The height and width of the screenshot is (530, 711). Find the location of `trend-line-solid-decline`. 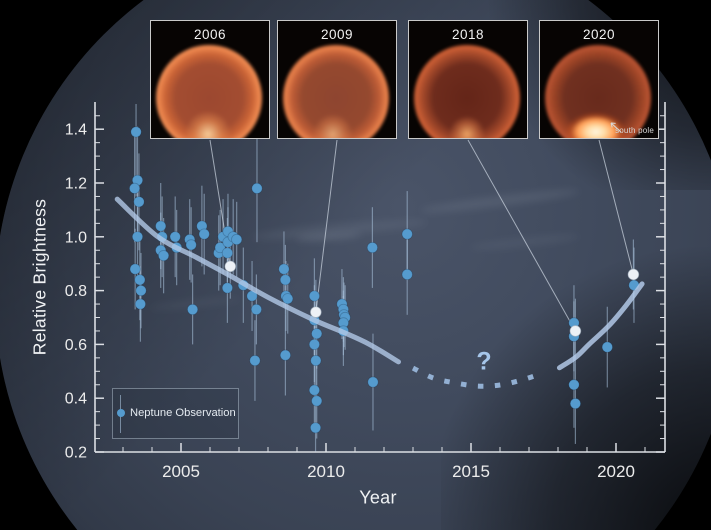

trend-line-solid-decline is located at coordinates (257, 280).